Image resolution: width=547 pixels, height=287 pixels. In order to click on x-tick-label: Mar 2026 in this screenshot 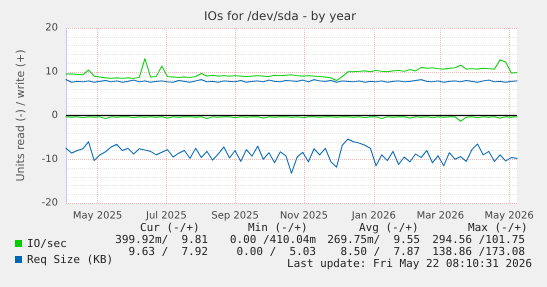, I will do `click(440, 216)`.